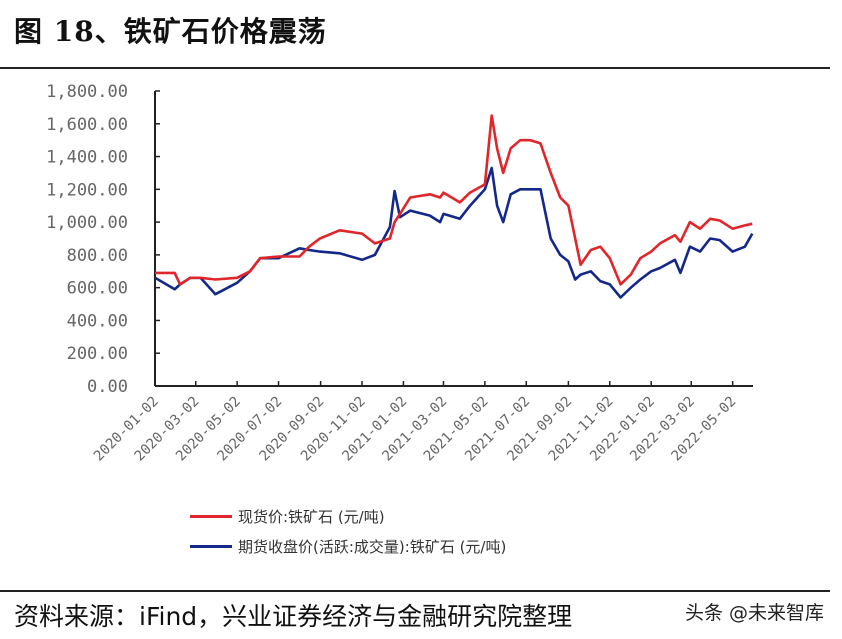 The width and height of the screenshot is (842, 639). I want to click on y-tick-label: 1,000.00, so click(87, 223).